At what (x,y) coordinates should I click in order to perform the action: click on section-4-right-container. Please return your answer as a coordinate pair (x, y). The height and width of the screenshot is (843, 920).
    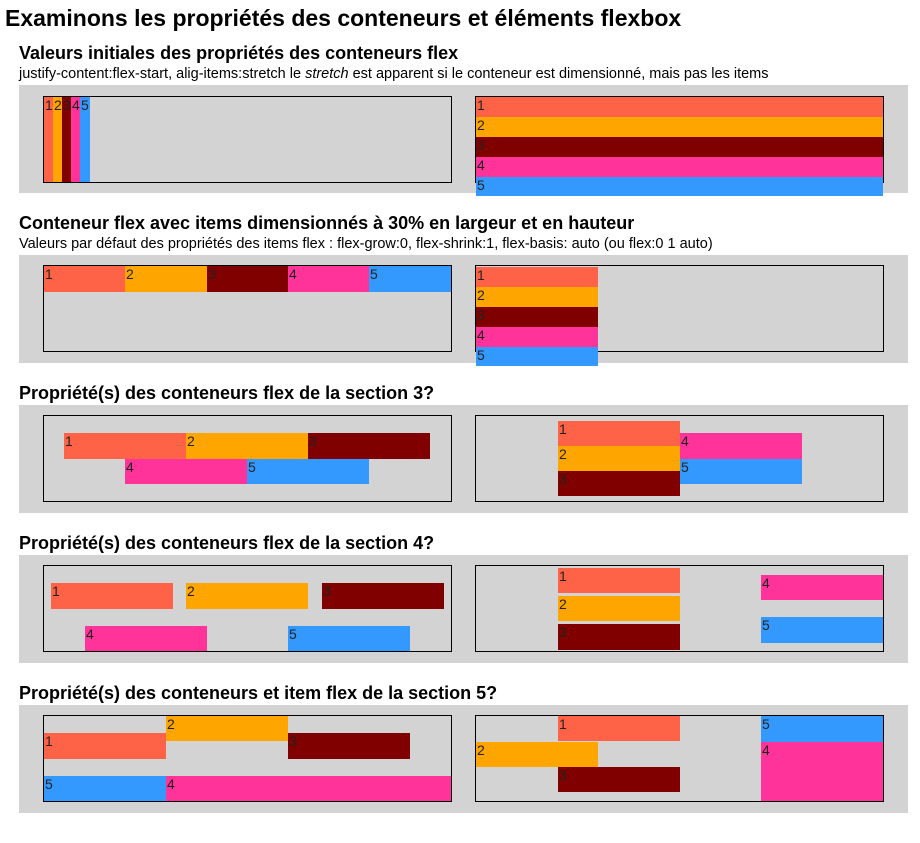
    Looking at the image, I should click on (679, 608).